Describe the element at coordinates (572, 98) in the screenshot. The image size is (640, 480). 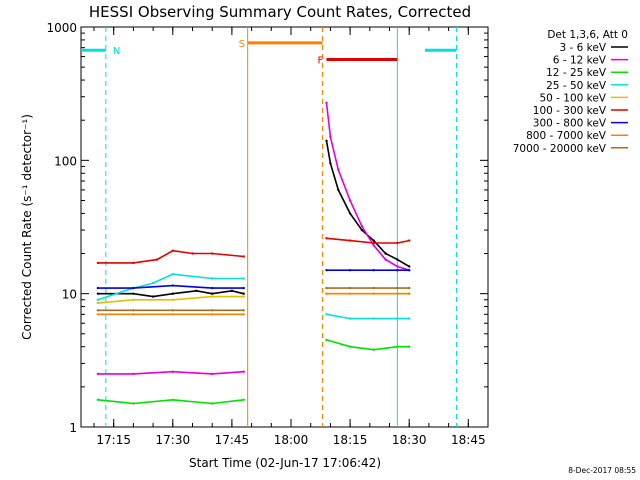
I see `legend-entry-label: 50 - 100 keV` at that location.